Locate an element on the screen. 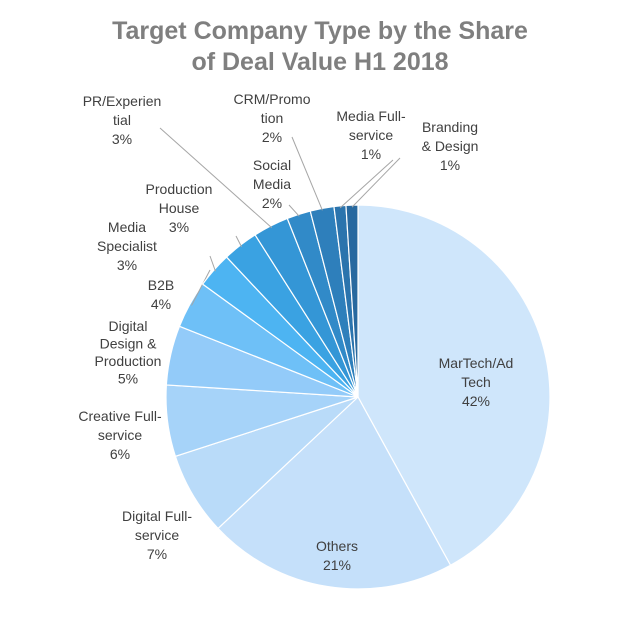 This screenshot has width=640, height=640. slice-label-line: Digital is located at coordinates (128, 326).